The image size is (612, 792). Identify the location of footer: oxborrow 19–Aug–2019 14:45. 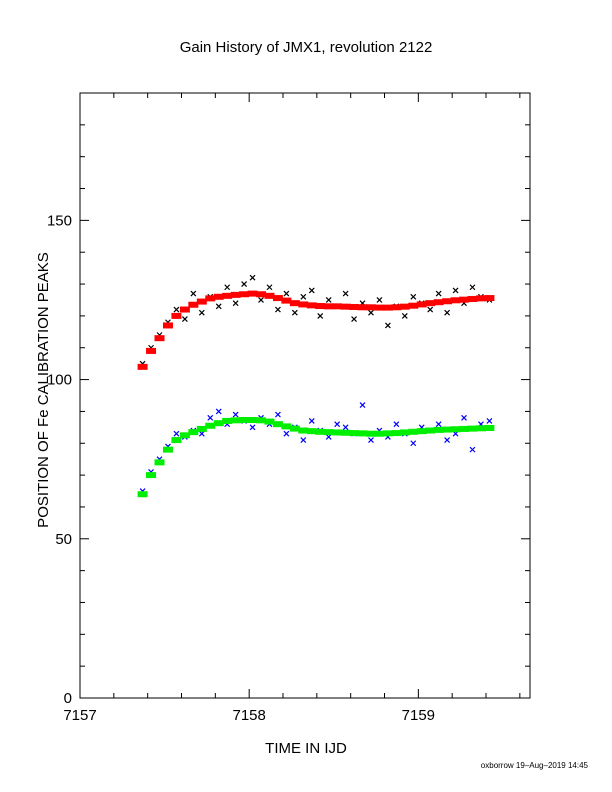
(535, 765).